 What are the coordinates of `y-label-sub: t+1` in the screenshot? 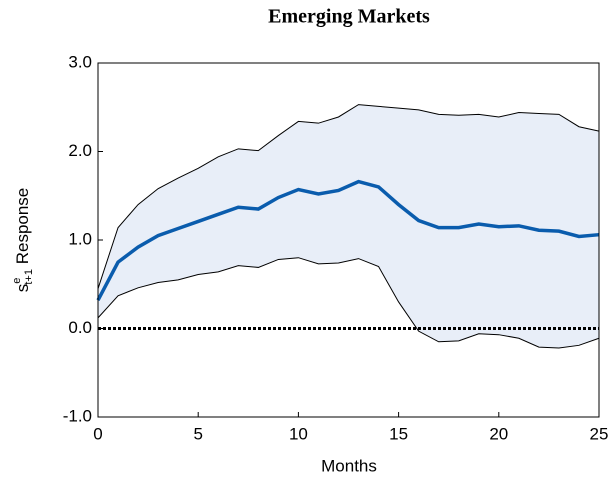 It's located at (29, 277).